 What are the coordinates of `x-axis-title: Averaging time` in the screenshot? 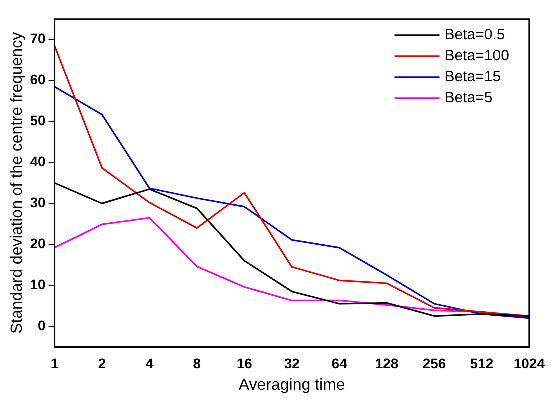 It's located at (292, 385).